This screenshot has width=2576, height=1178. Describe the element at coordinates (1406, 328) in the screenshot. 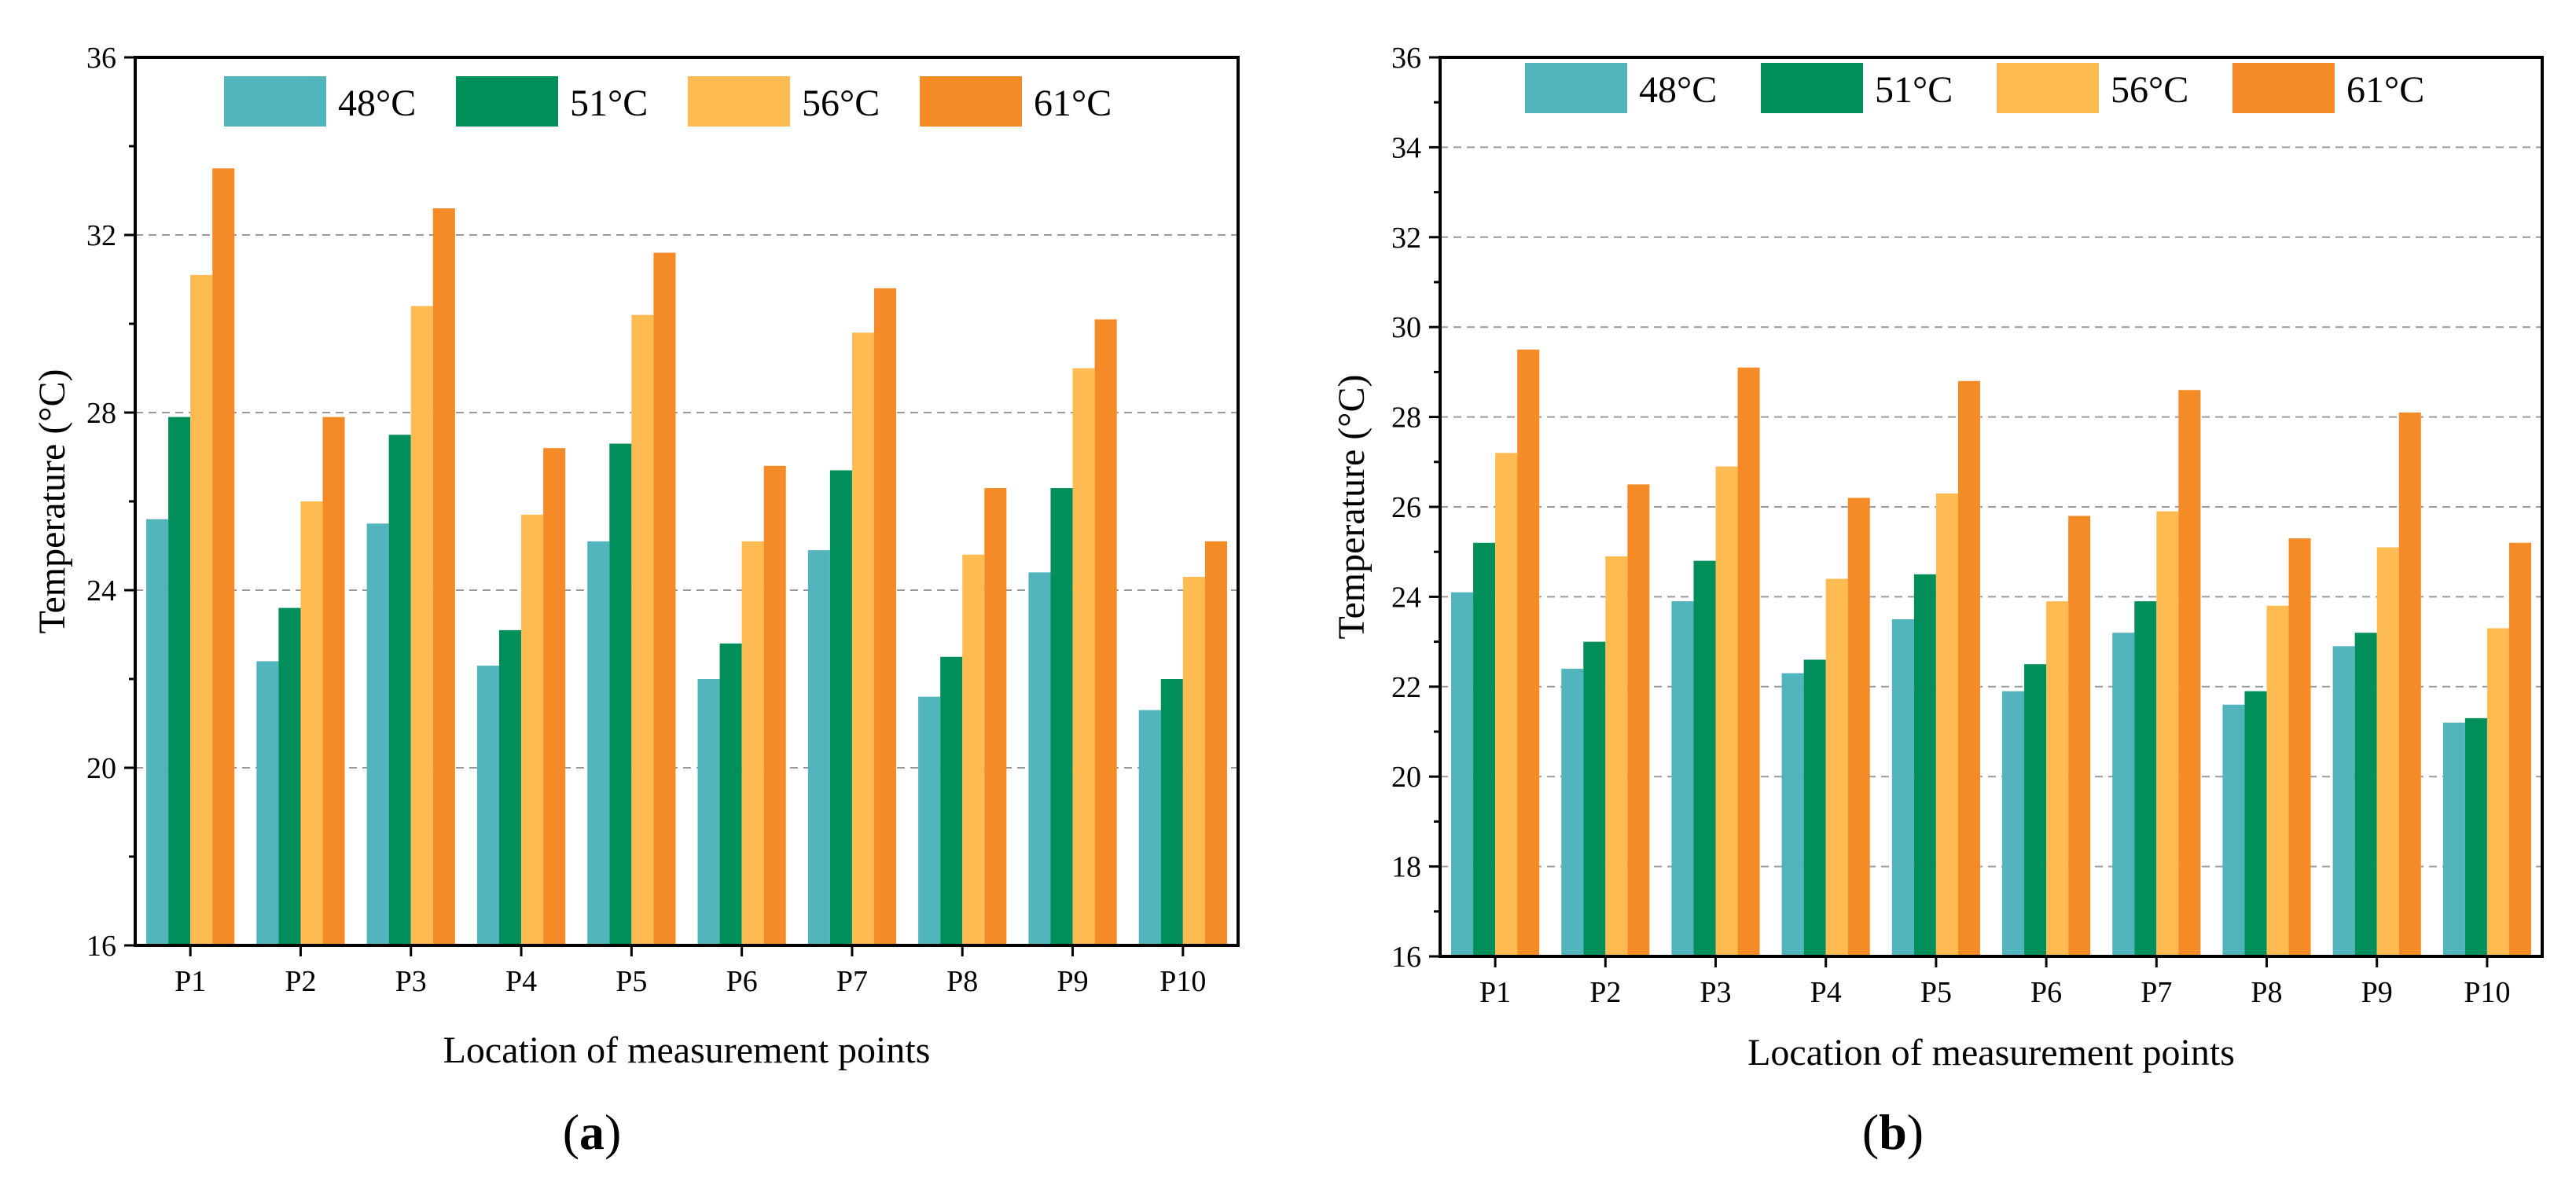

I see `y-tick-label: 30` at that location.